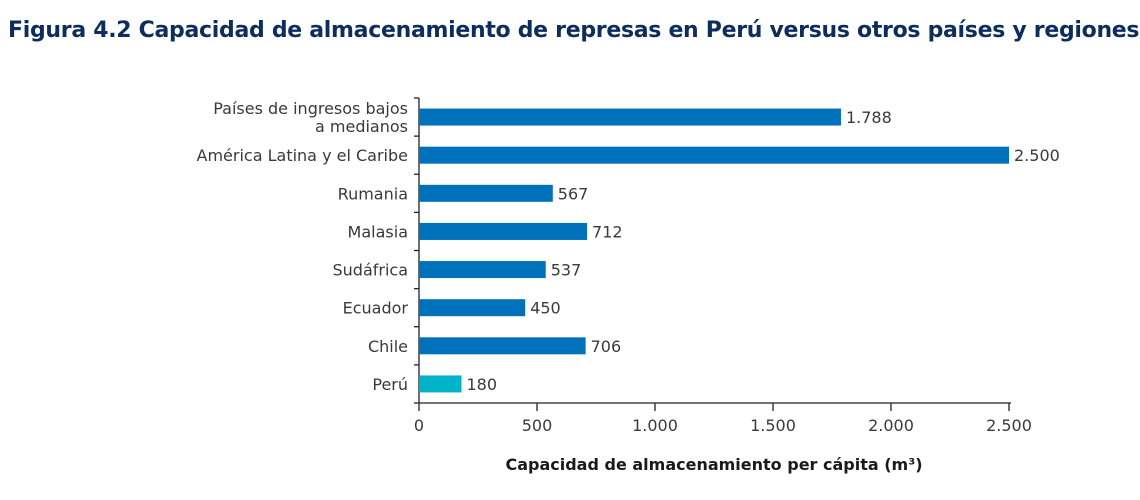 The image size is (1140, 500). Describe the element at coordinates (373, 193) in the screenshot. I see `category-label: Rumania` at that location.